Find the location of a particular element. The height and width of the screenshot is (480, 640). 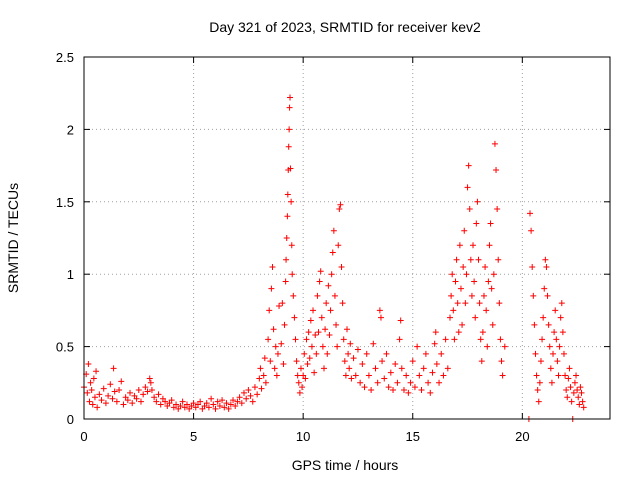

y-tick-label: 0.5 is located at coordinates (65, 347).